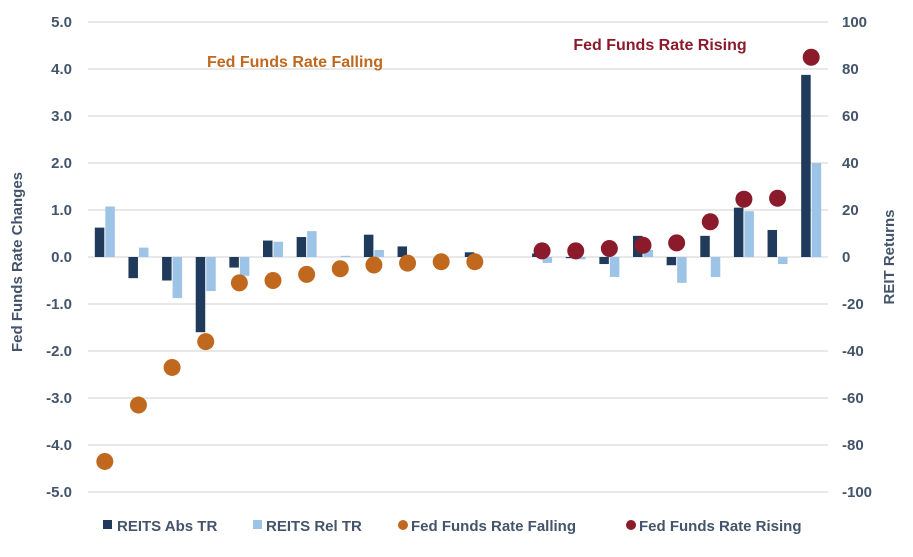 The height and width of the screenshot is (557, 913). What do you see at coordinates (853, 304) in the screenshot?
I see `right-tick-label: -20` at bounding box center [853, 304].